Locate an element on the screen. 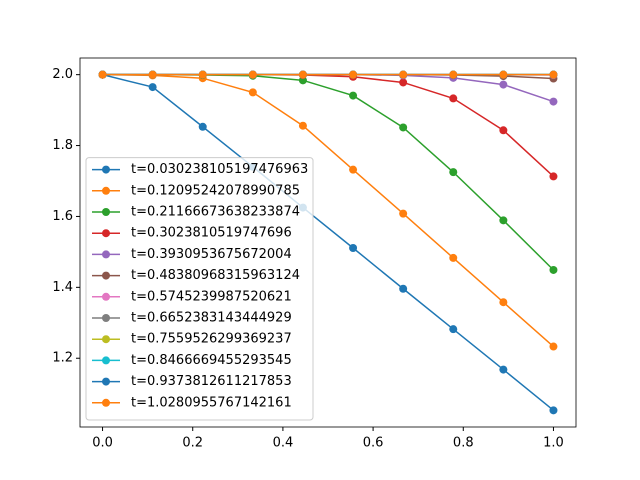 This screenshot has height=480, width=640. legend-label: t=0.9373812611217853 is located at coordinates (211, 381).